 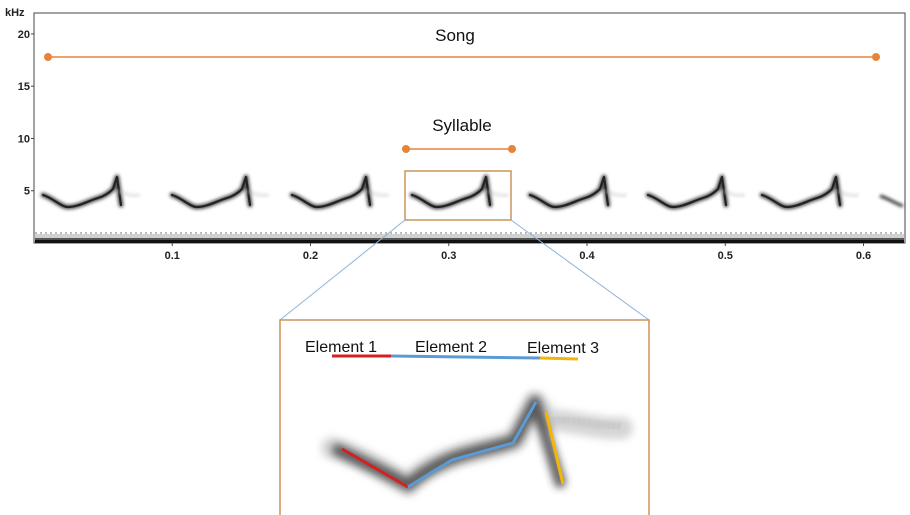 I want to click on syllable-bracket-end-dot, so click(x=512, y=149).